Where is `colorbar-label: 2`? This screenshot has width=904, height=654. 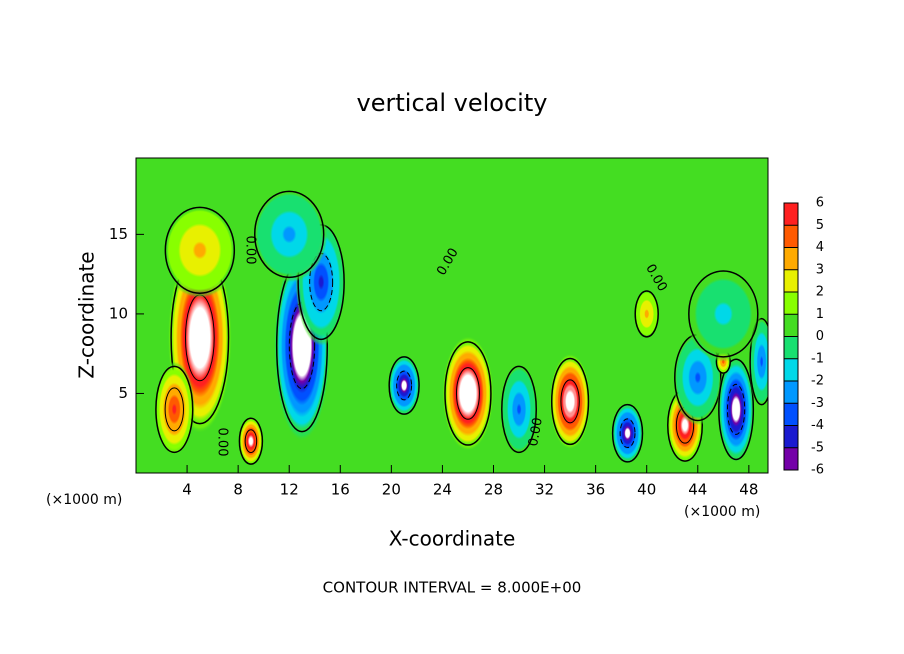 colorbar-label: 2 is located at coordinates (820, 292).